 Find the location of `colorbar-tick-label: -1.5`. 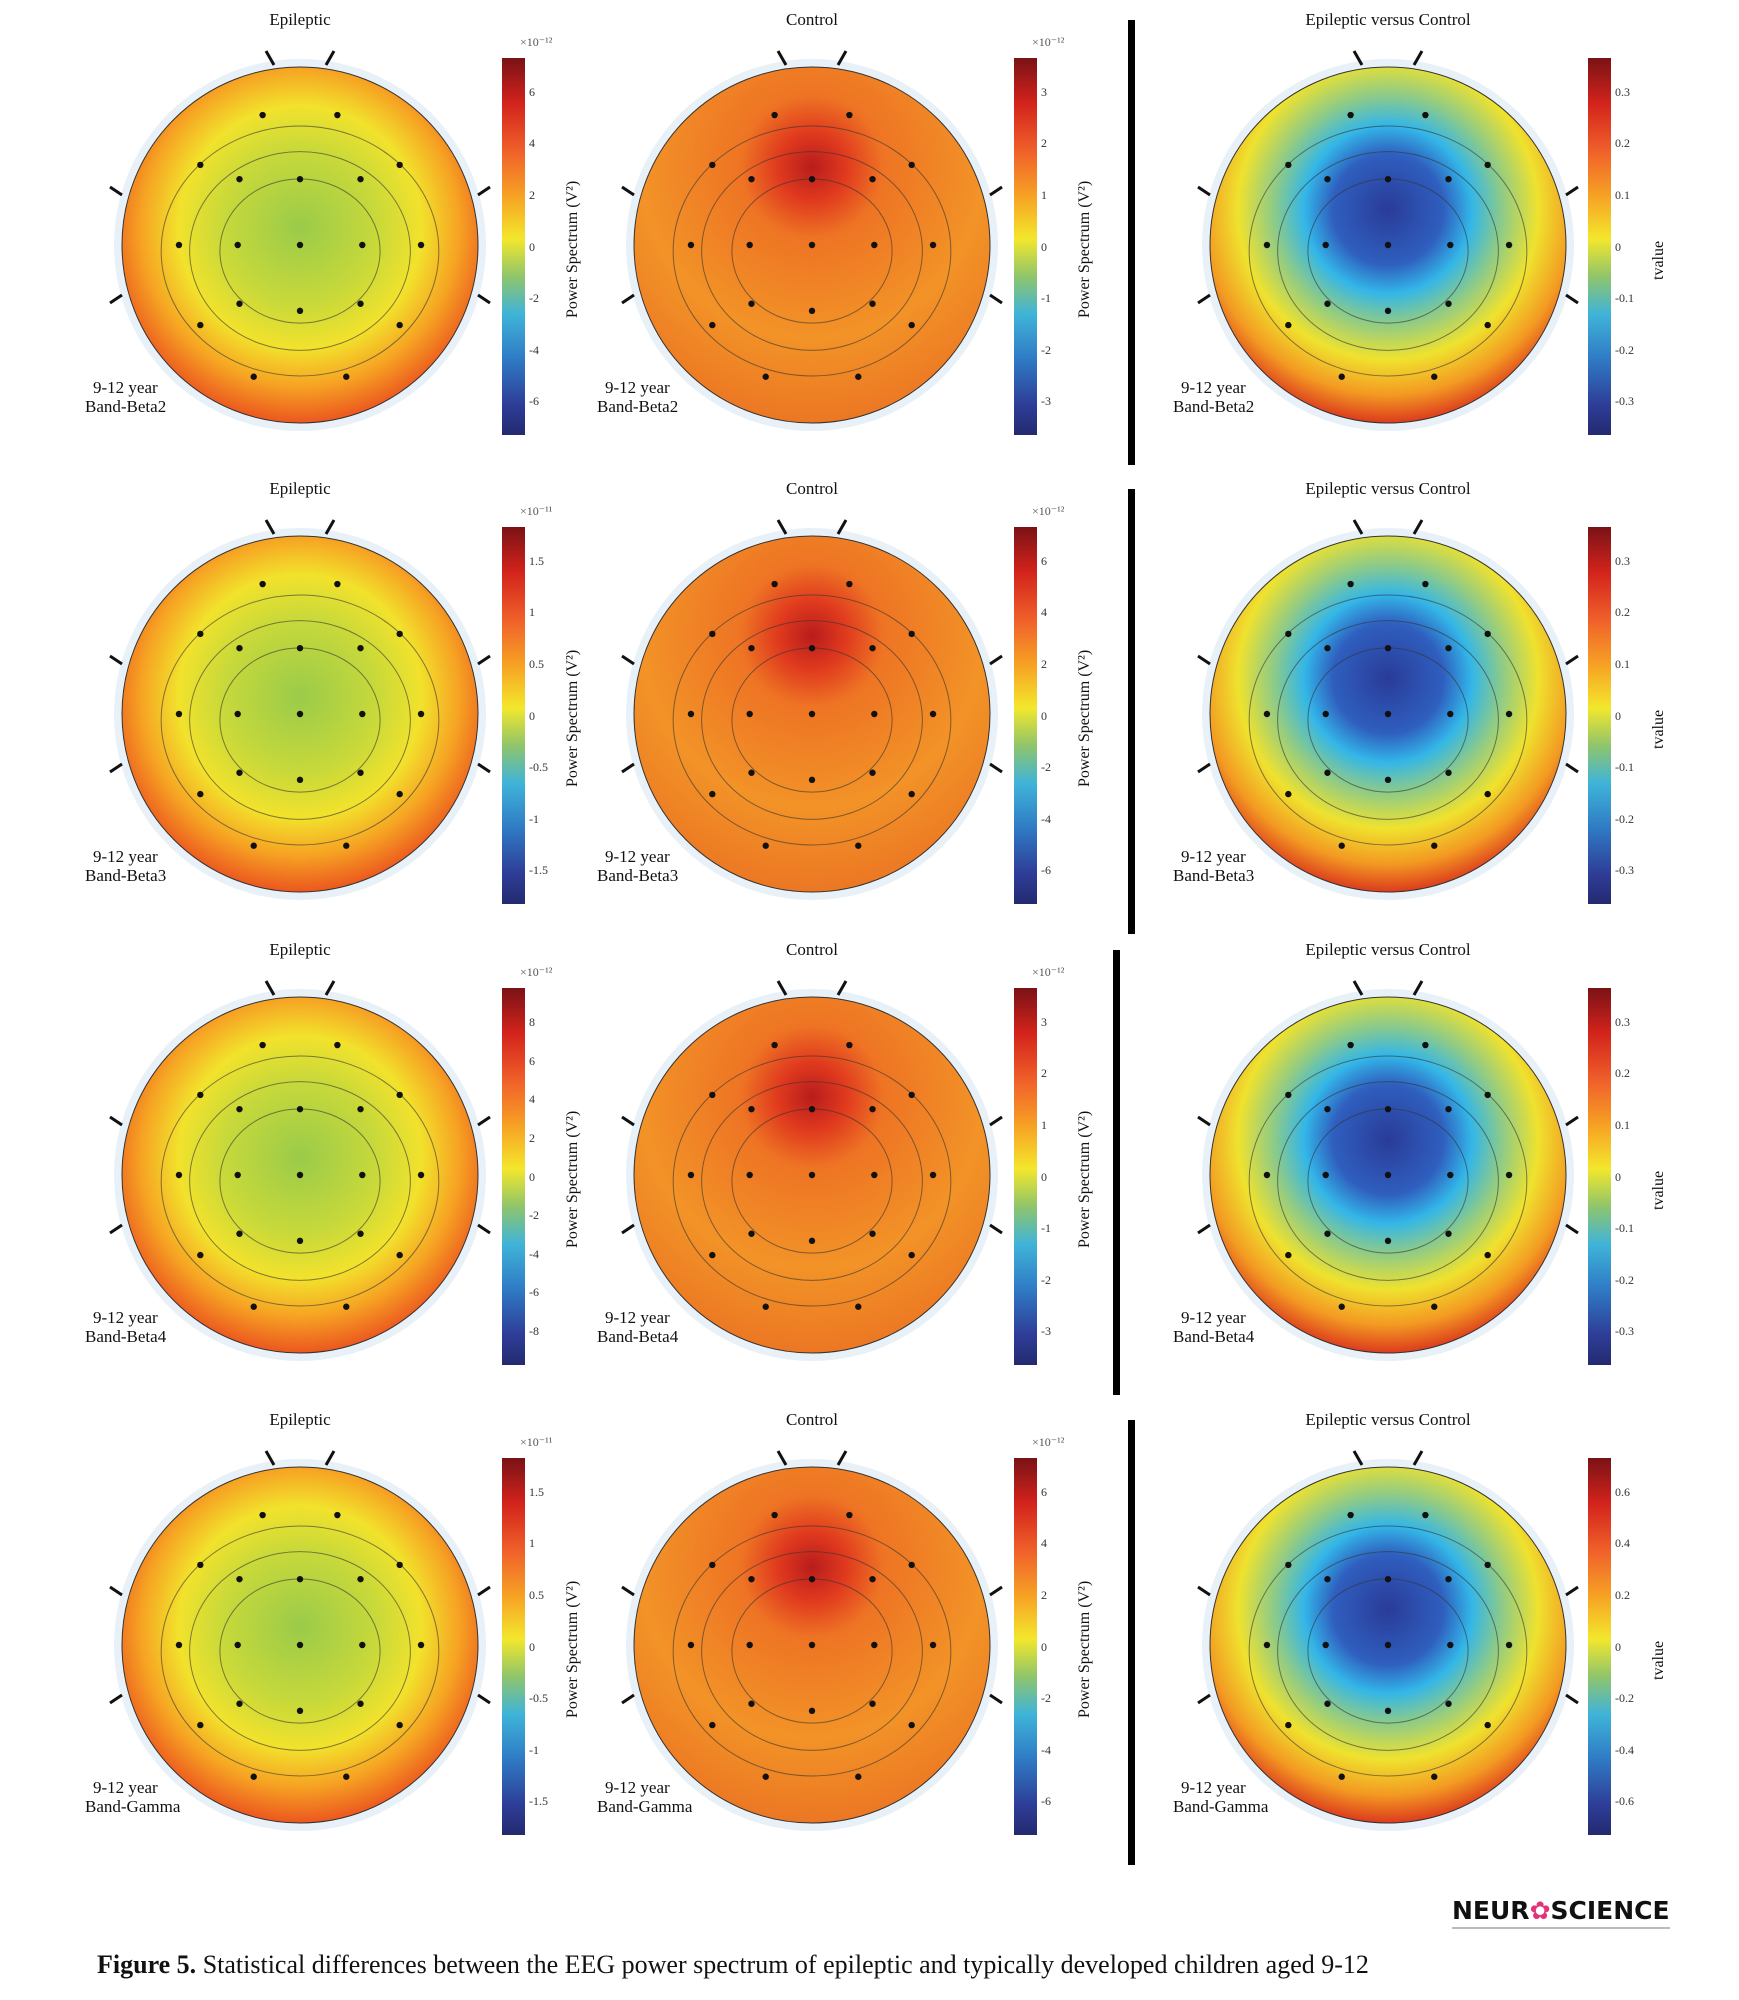

colorbar-tick-label: -1.5 is located at coordinates (538, 870).